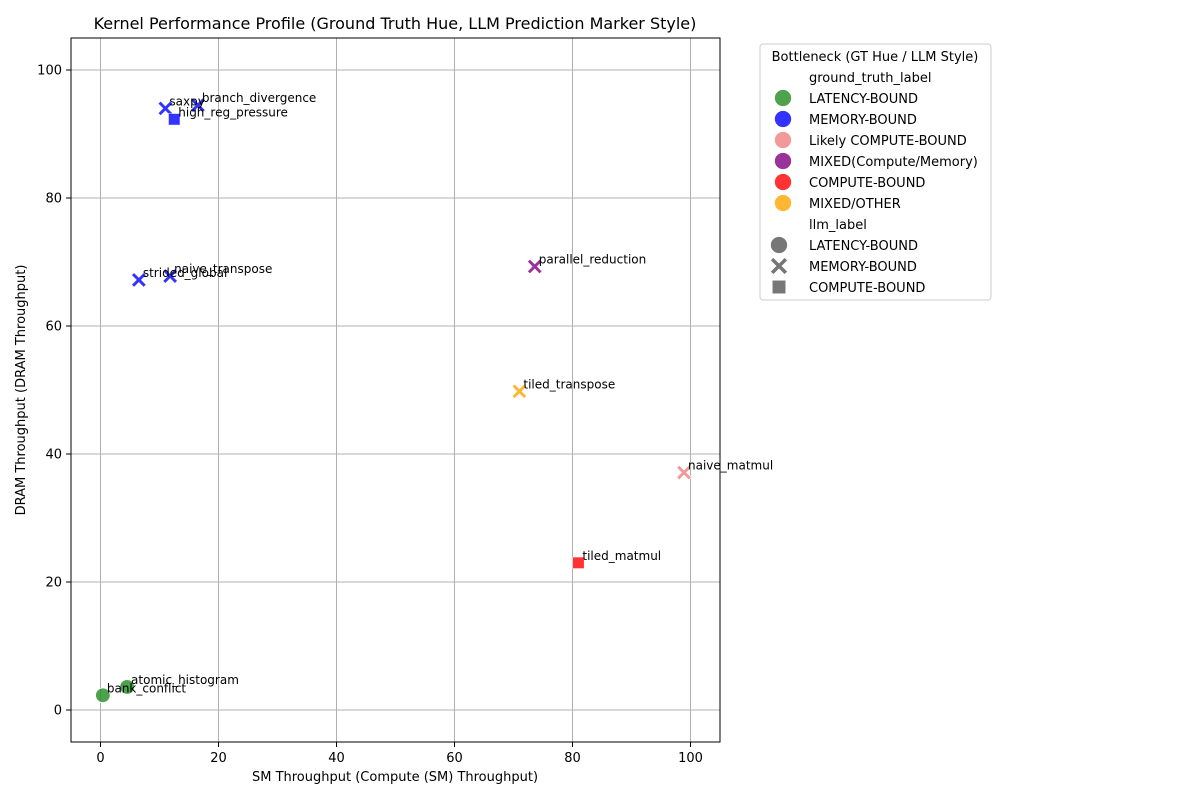  What do you see at coordinates (185, 680) in the screenshot?
I see `point-label-atomic_histogram: atomic_histogram` at bounding box center [185, 680].